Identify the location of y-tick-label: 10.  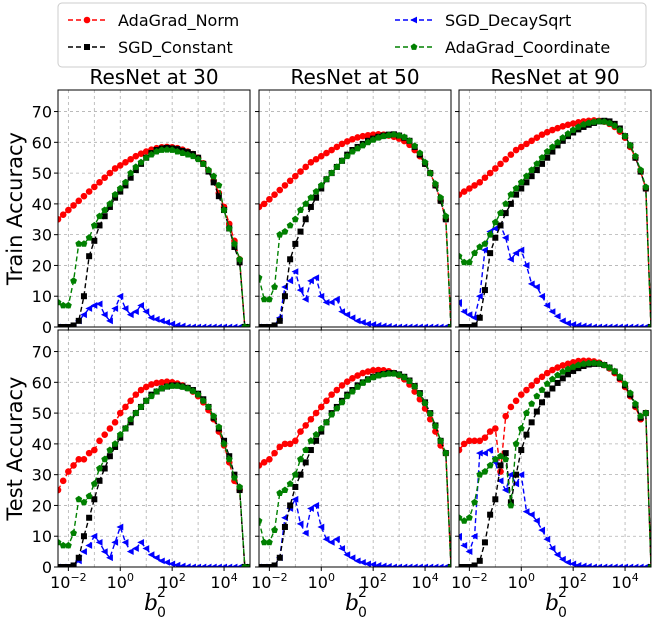
(42, 536).